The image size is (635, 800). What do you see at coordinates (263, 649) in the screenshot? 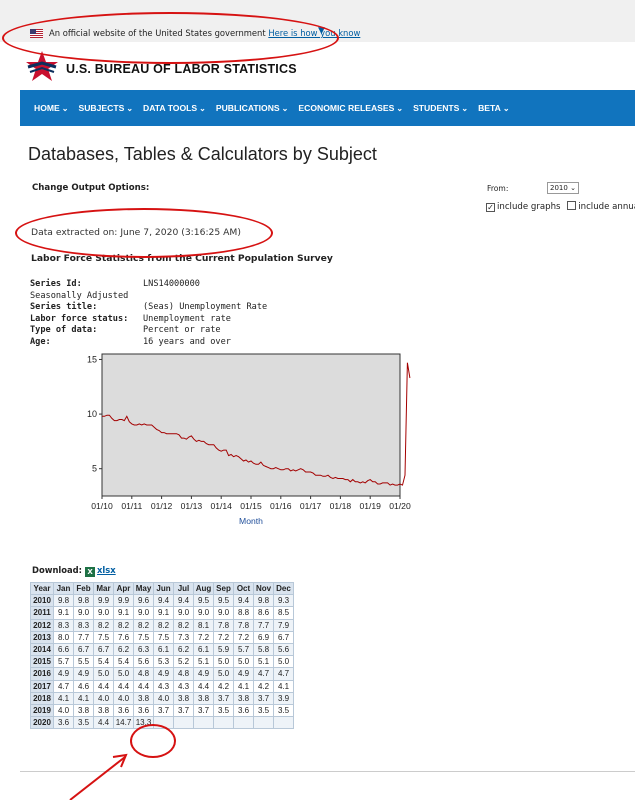
I see `table-cell: 5.8` at bounding box center [263, 649].